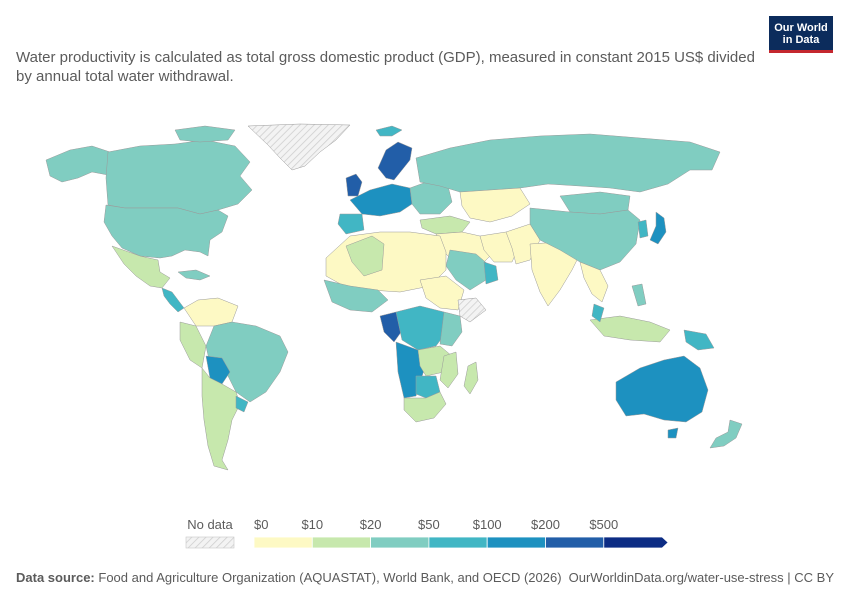 This screenshot has width=850, height=600. What do you see at coordinates (726, 434) in the screenshot?
I see `new-zealand-region` at bounding box center [726, 434].